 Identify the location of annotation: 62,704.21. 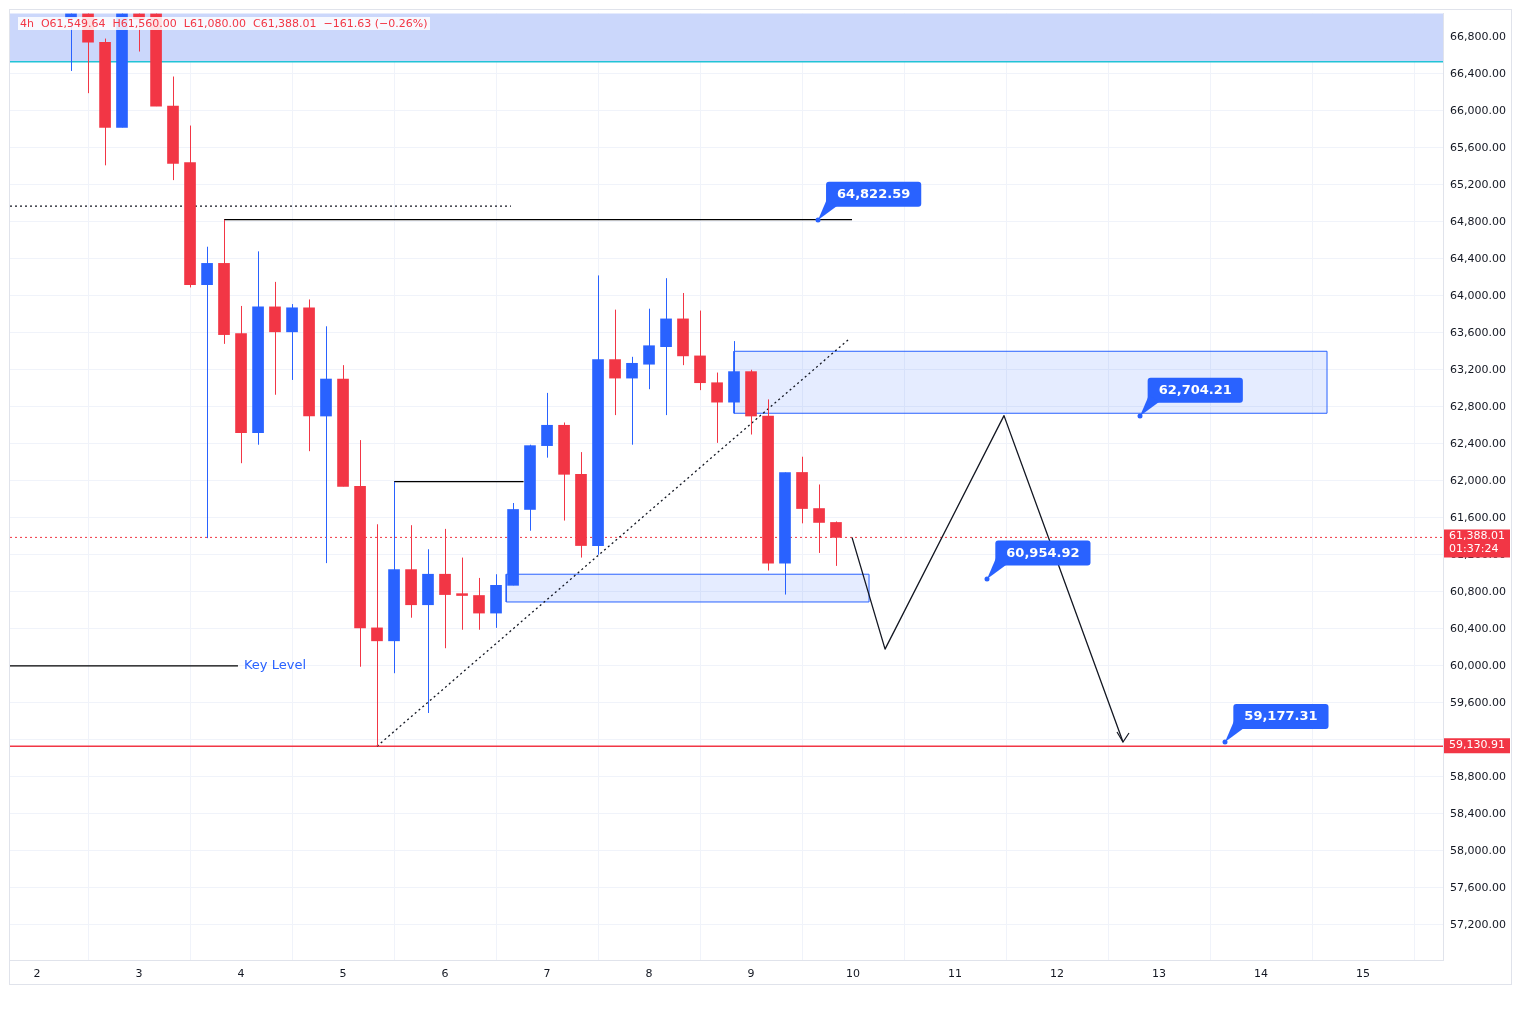
(1195, 390).